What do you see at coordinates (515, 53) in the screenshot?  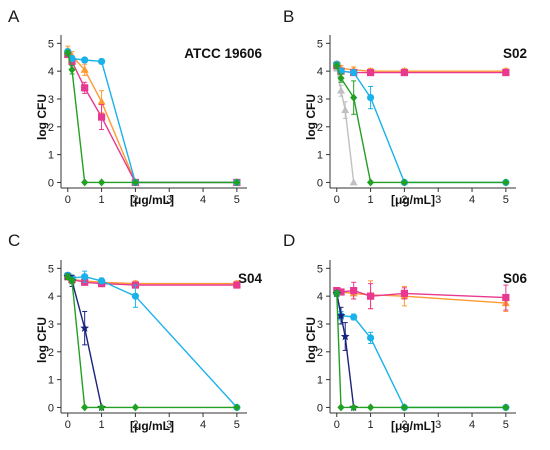 I see `strain-label: S02` at bounding box center [515, 53].